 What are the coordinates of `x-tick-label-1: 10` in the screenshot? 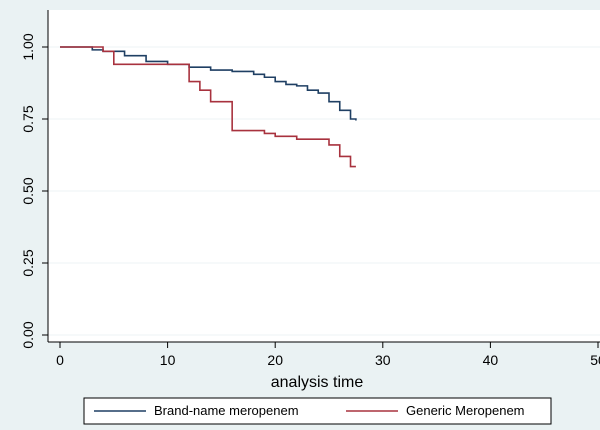 It's located at (168, 360).